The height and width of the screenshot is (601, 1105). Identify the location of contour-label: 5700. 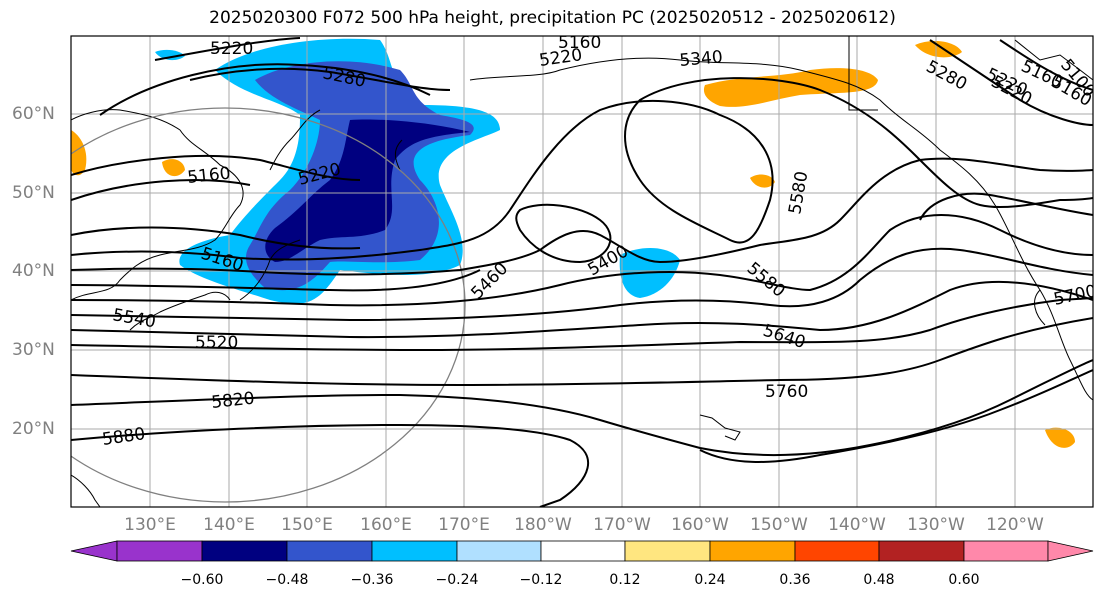
(1075, 295).